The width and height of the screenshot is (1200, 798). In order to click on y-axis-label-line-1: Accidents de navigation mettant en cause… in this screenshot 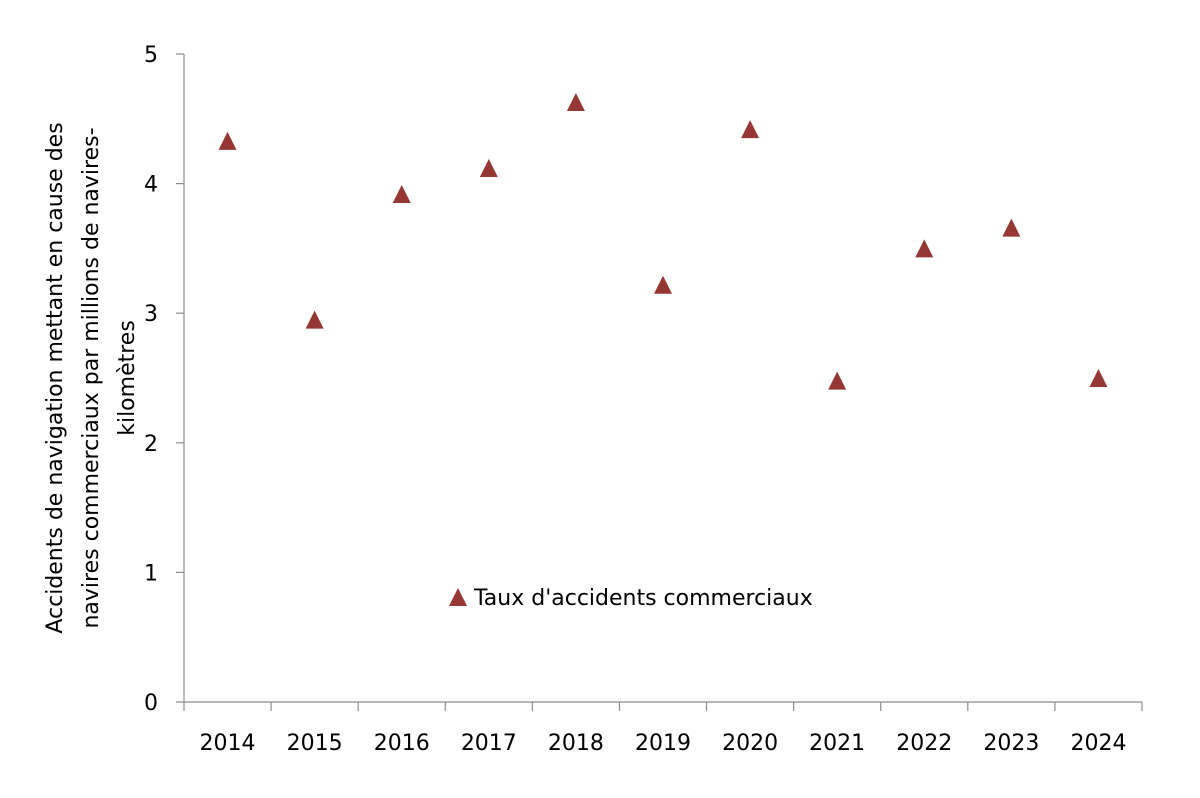, I will do `click(55, 377)`.